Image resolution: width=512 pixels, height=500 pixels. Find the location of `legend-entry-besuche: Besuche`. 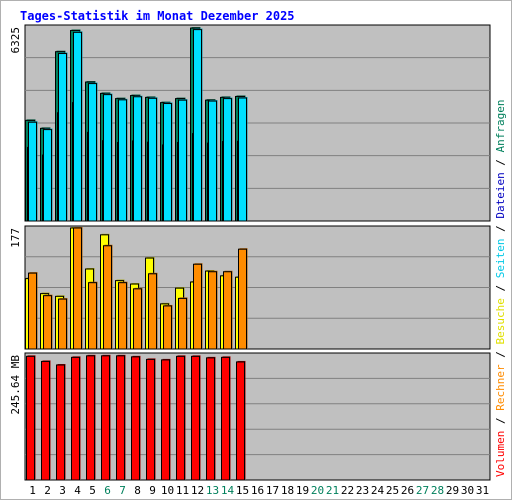

legend-entry-besuche: Besuche is located at coordinates (500, 321).